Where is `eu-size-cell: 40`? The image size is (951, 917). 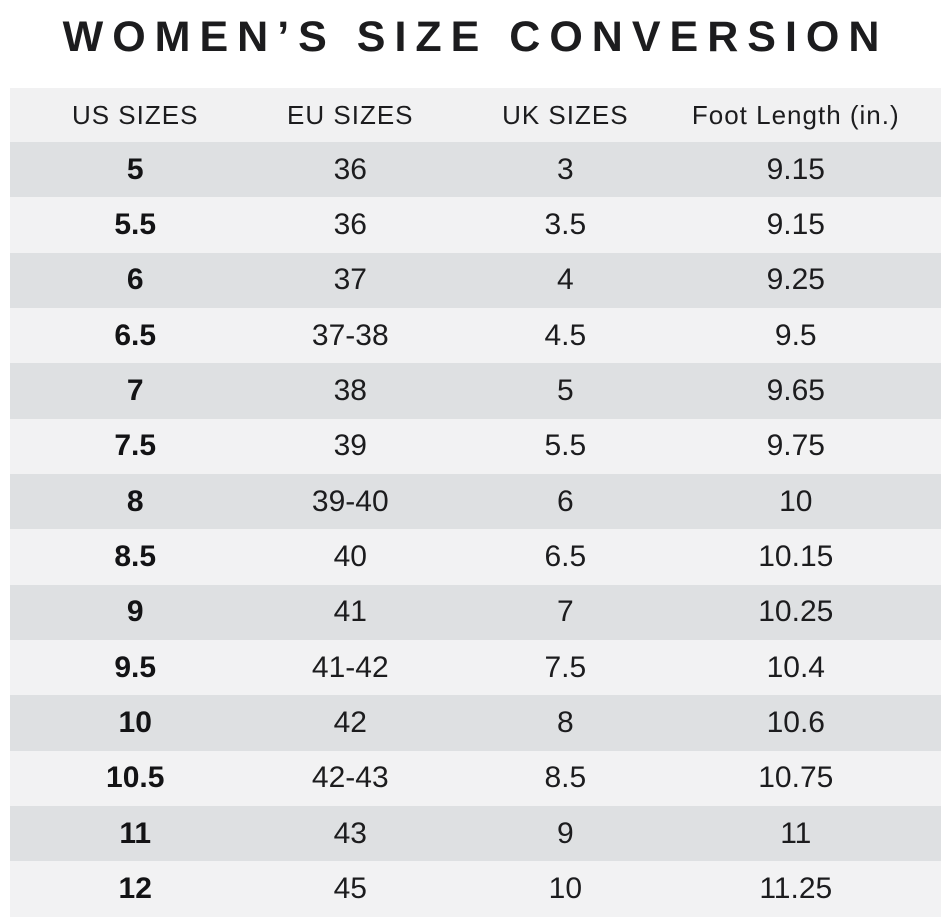
eu-size-cell: 40 is located at coordinates (350, 557).